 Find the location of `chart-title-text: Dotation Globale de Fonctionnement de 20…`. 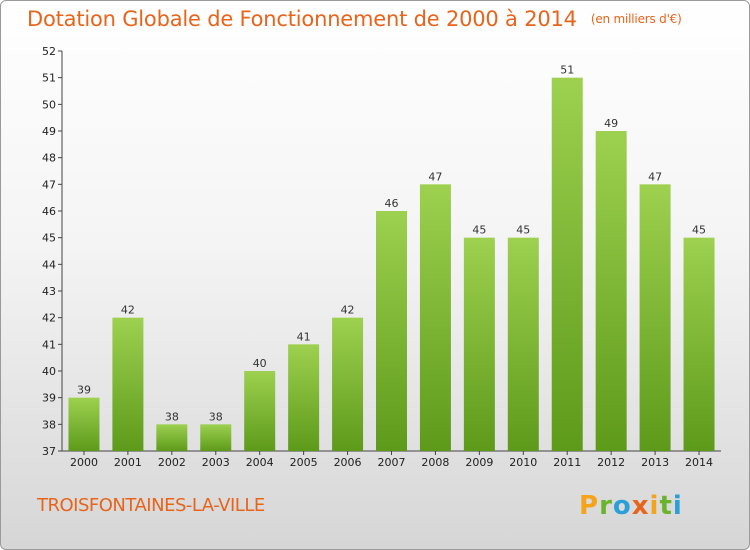

chart-title-text: Dotation Globale de Fonctionnement de 20… is located at coordinates (302, 19).